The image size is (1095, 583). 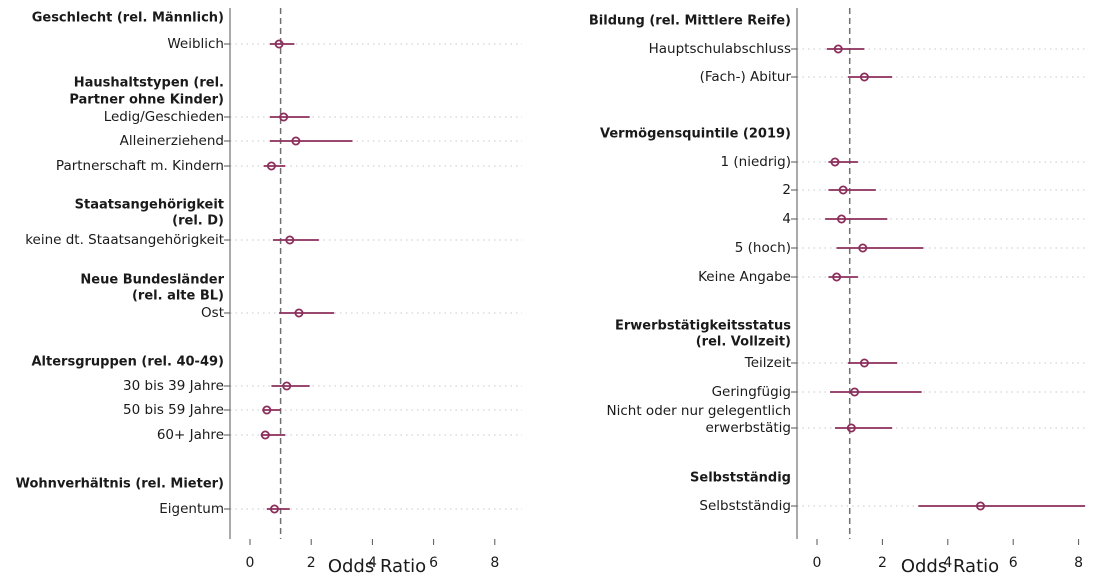 I want to click on row-label: Teilzeit, so click(x=767, y=363).